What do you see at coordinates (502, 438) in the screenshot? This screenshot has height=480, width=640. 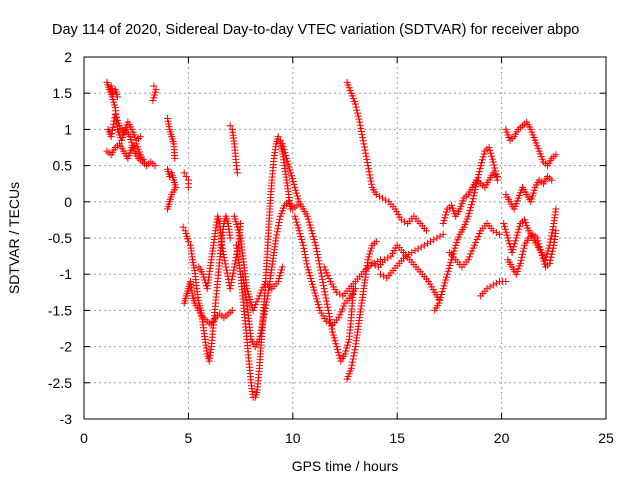 I see `x-tick-label: 20` at bounding box center [502, 438].